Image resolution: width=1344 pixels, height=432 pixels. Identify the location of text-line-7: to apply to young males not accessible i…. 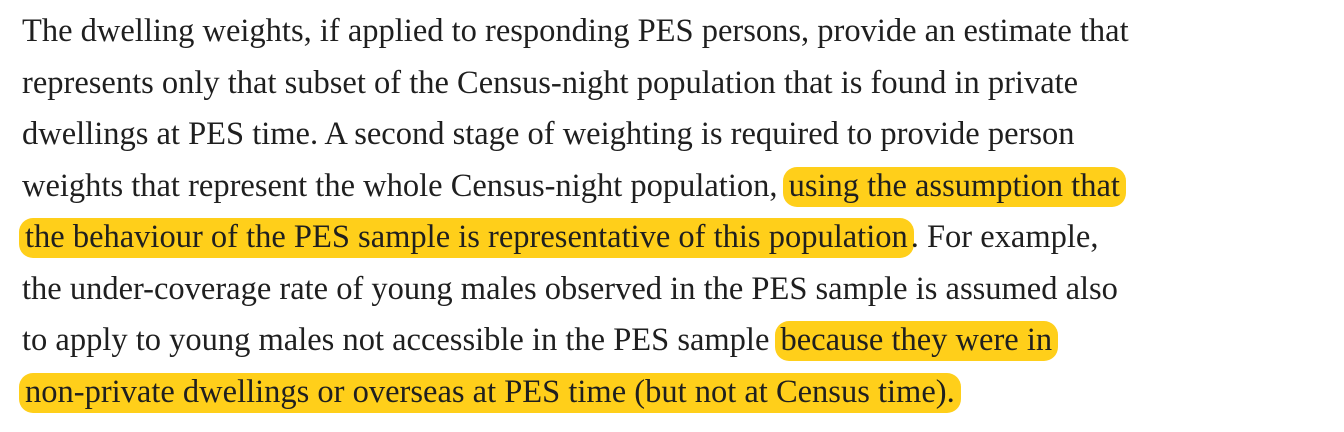
(675, 341).